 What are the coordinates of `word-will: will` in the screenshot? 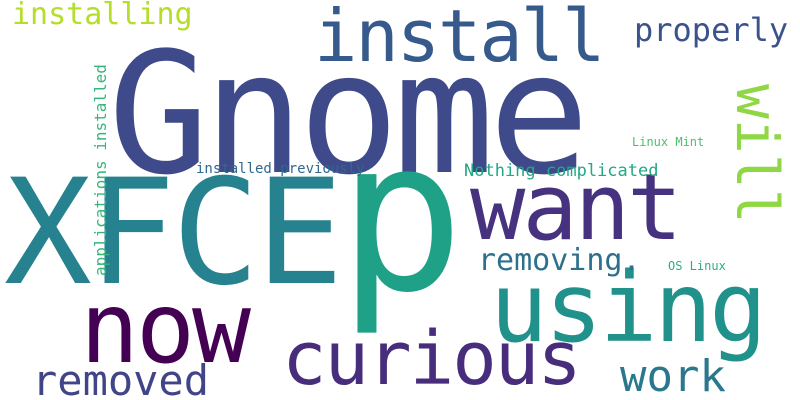 It's located at (757, 154).